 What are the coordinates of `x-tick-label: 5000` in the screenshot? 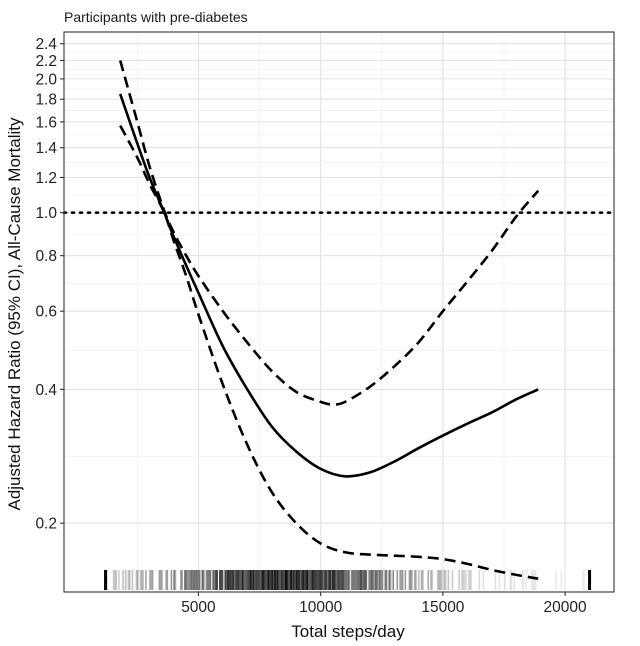 It's located at (198, 607).